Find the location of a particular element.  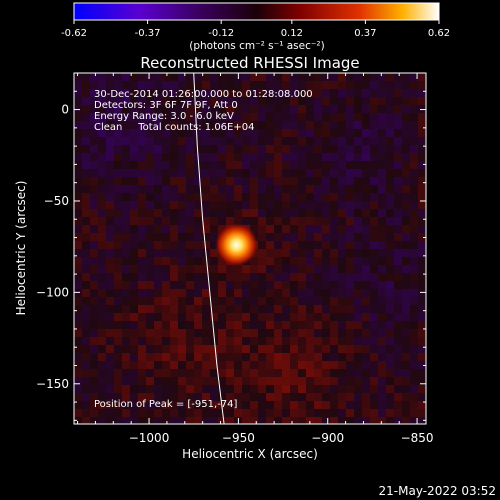

annotation-energy-range: Energy Range: 3.0 - 6.0 keV is located at coordinates (164, 116).